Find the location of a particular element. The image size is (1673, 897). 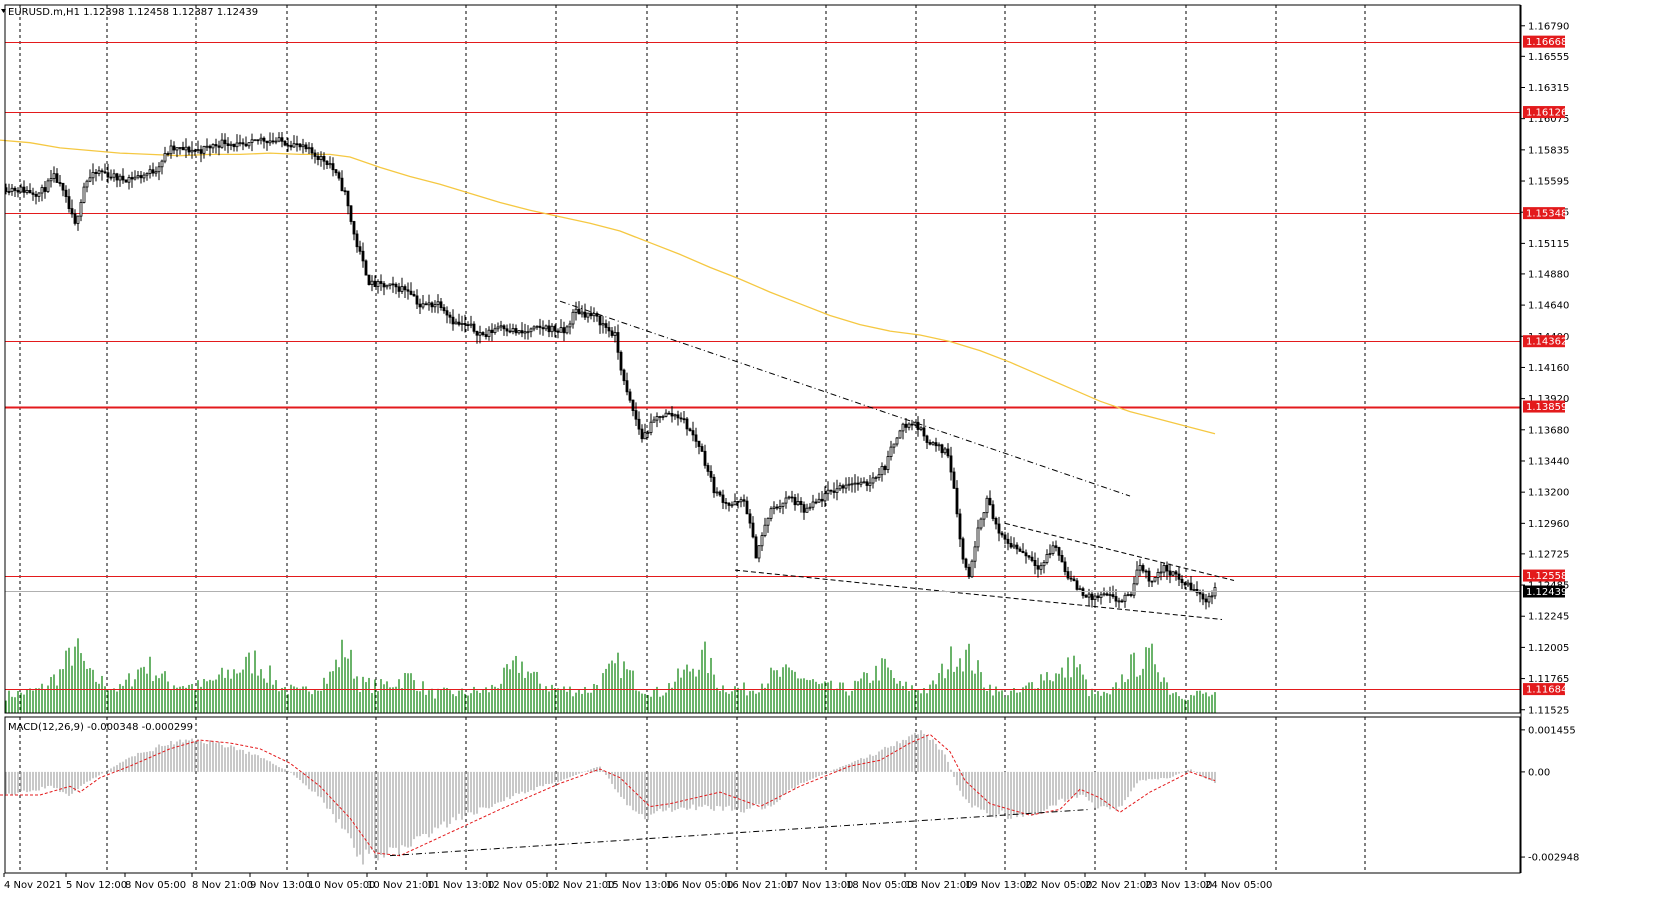

price-tick-label: 1.12725 is located at coordinates (1548, 554).